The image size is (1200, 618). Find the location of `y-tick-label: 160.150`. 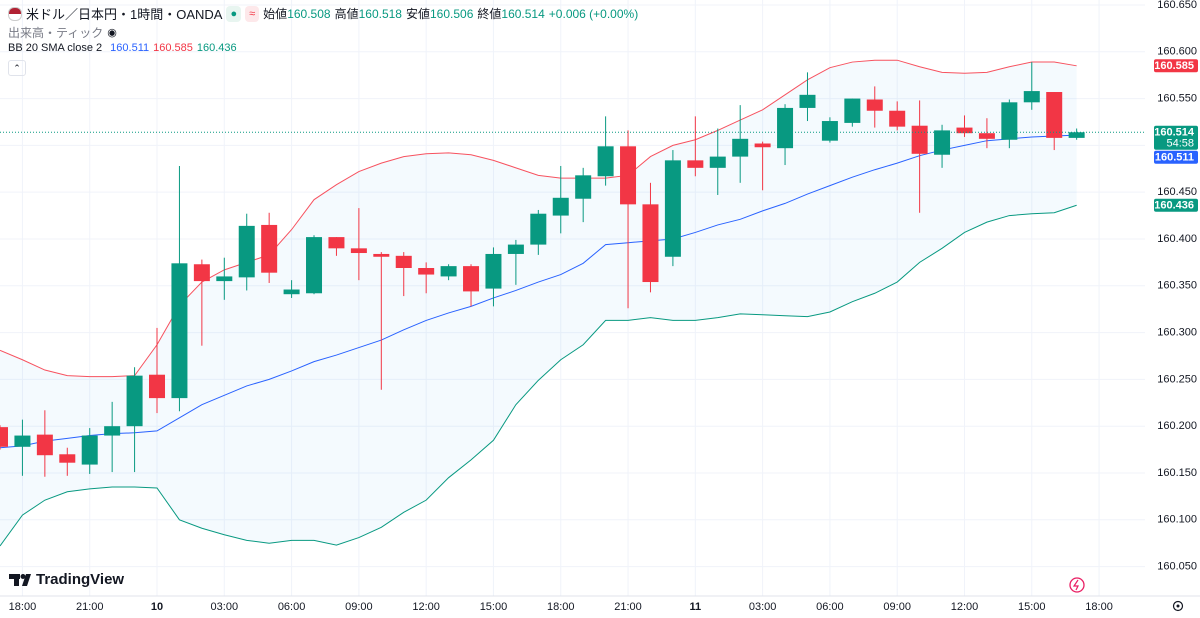

y-tick-label: 160.150 is located at coordinates (1177, 473).